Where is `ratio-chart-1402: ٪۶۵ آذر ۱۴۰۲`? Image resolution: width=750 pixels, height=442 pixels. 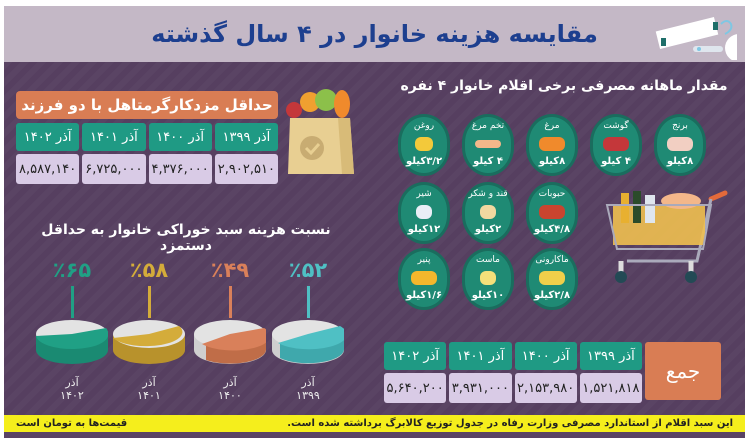 ratio-chart-1402: ٪۶۵ آذر ۱۴۰۲ is located at coordinates (72, 330).